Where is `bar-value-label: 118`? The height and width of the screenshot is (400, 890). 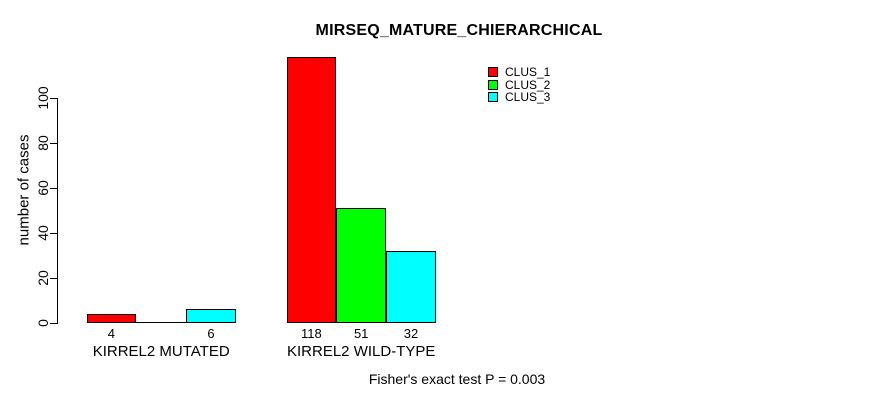
bar-value-label: 118 is located at coordinates (311, 333).